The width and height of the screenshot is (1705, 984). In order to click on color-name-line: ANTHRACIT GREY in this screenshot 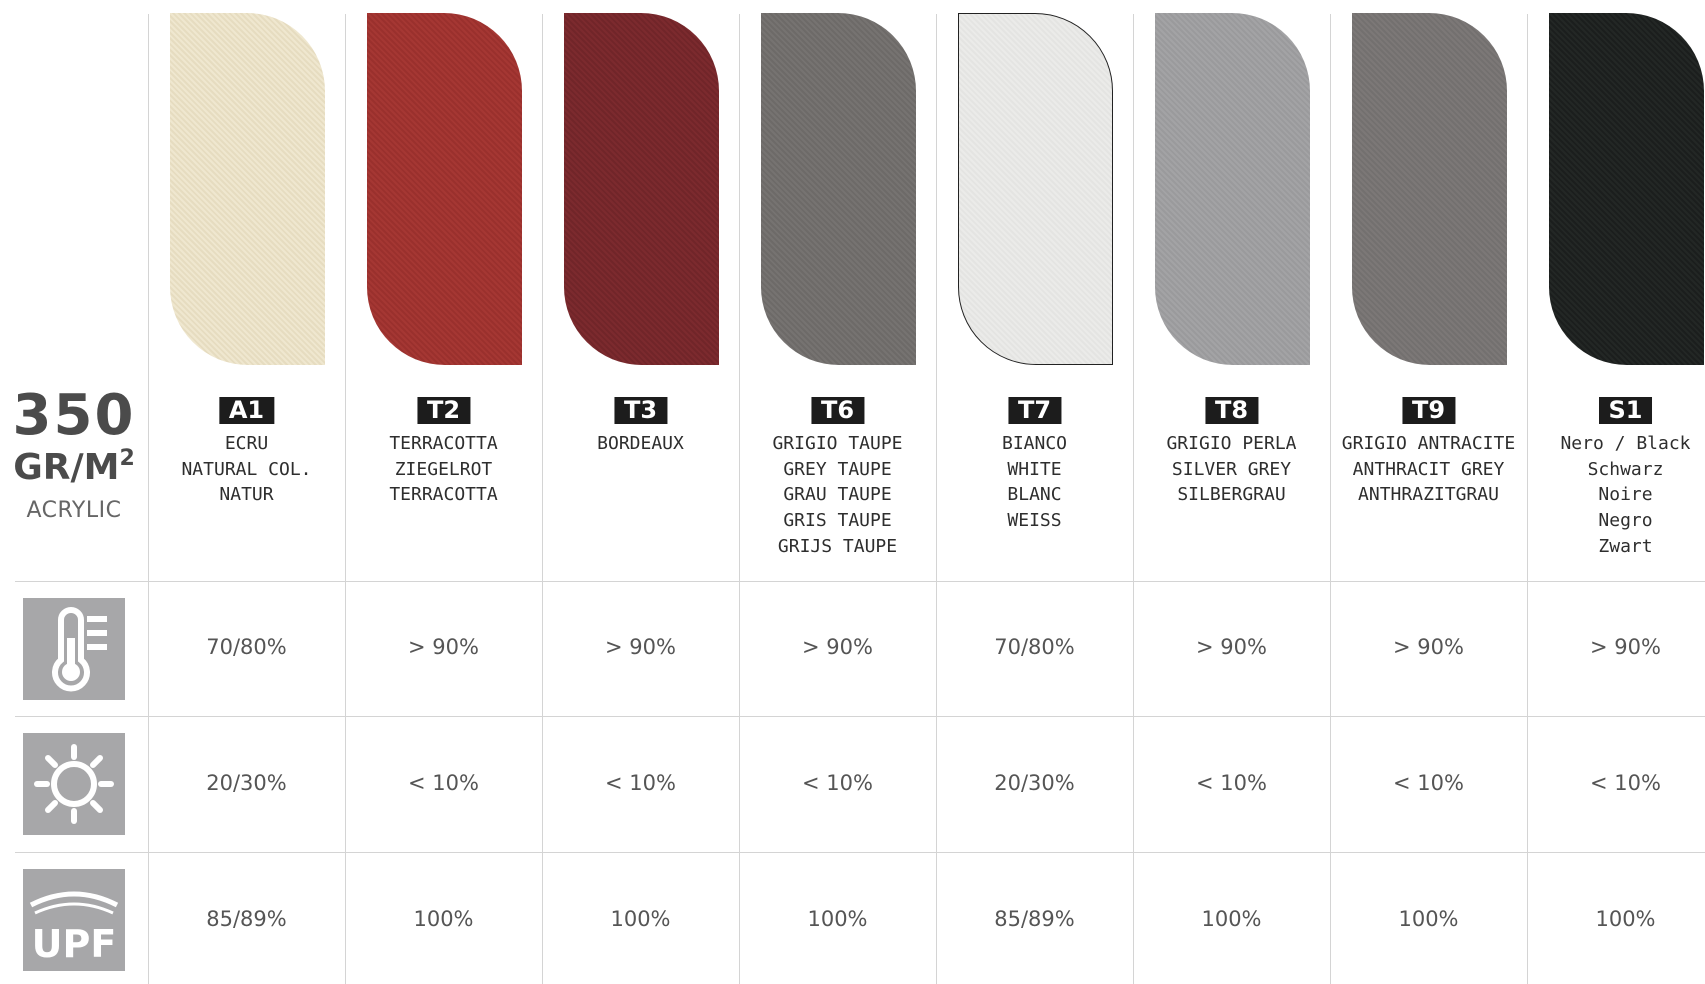, I will do `click(1428, 469)`.